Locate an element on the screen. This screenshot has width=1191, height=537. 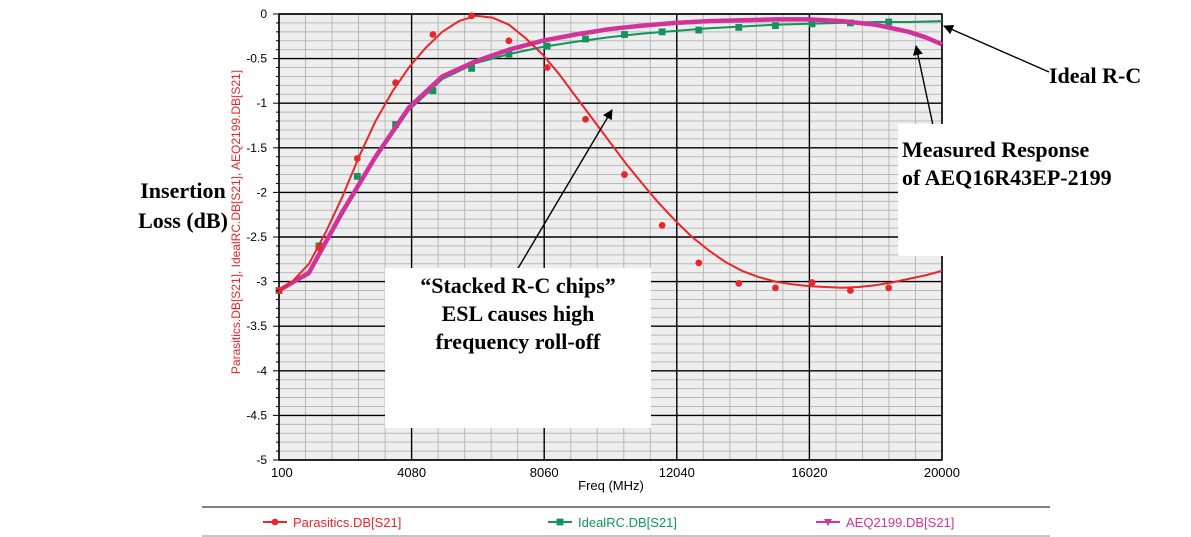
y-tick-label: -4 is located at coordinates (261, 371).